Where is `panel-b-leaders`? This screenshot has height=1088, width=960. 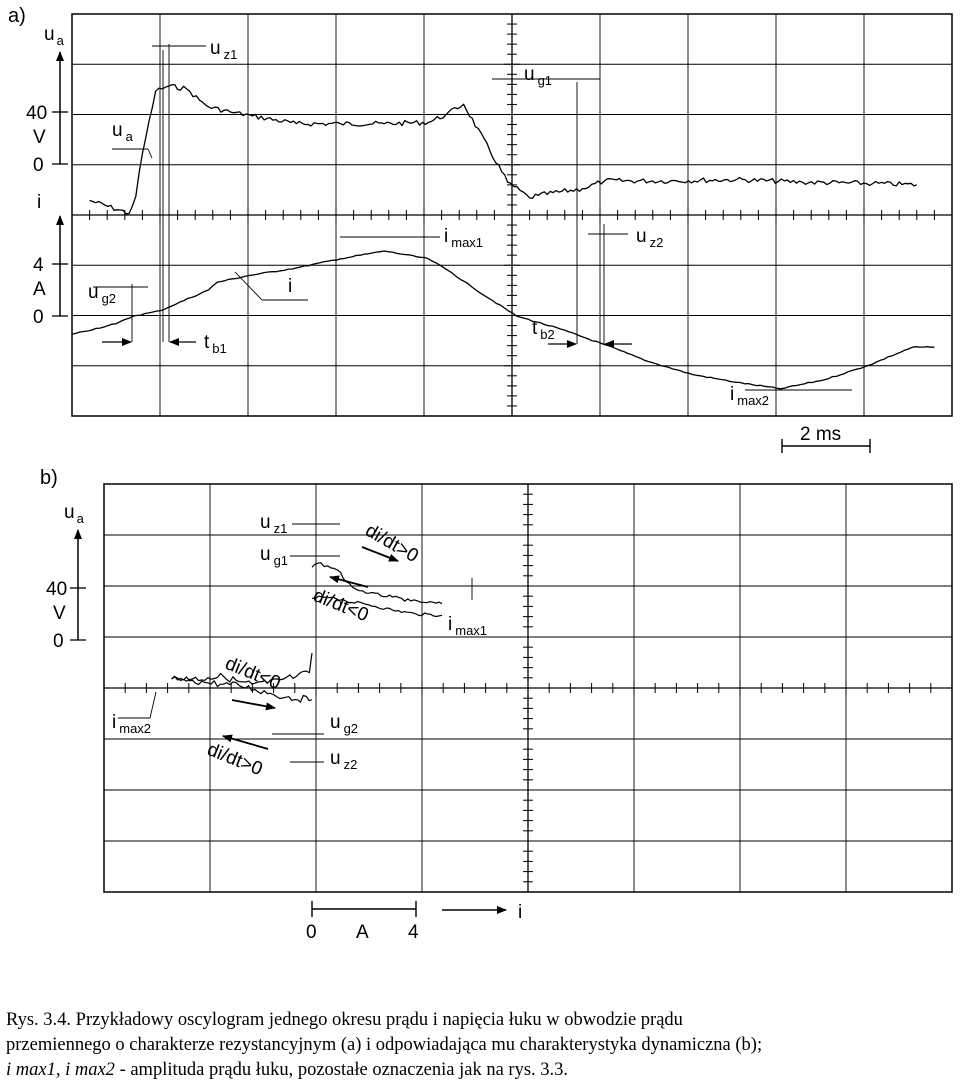 panel-b-leaders is located at coordinates (295, 643).